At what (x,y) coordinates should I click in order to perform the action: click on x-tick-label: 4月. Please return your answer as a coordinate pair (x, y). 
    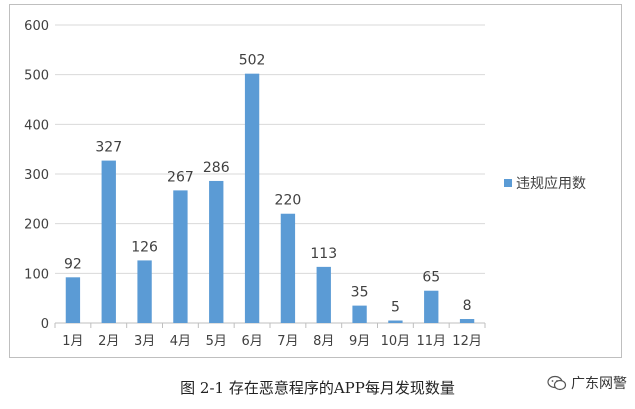
    Looking at the image, I should click on (180, 341).